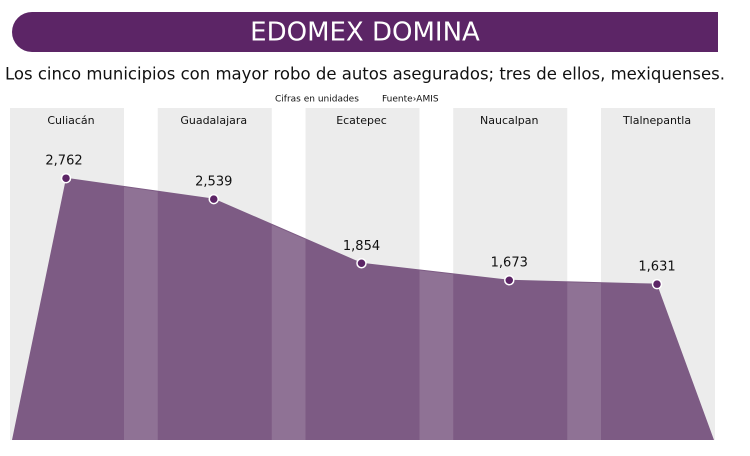  What do you see at coordinates (70, 120) in the screenshot?
I see `x-tick-label: Culiacán` at bounding box center [70, 120].